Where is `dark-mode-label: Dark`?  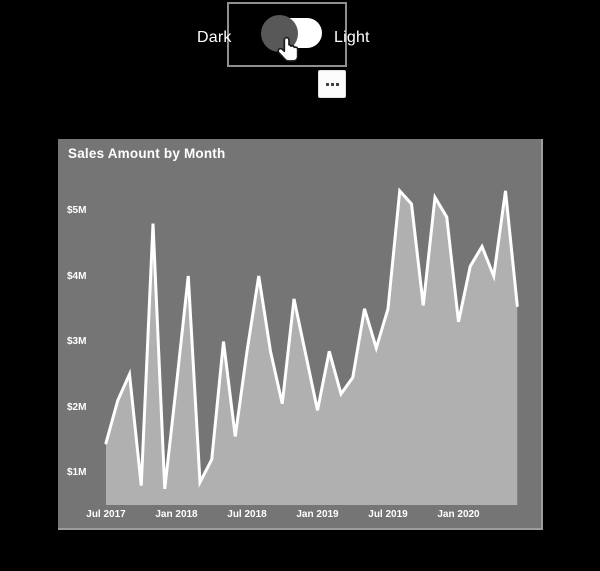 dark-mode-label: Dark is located at coordinates (214, 37).